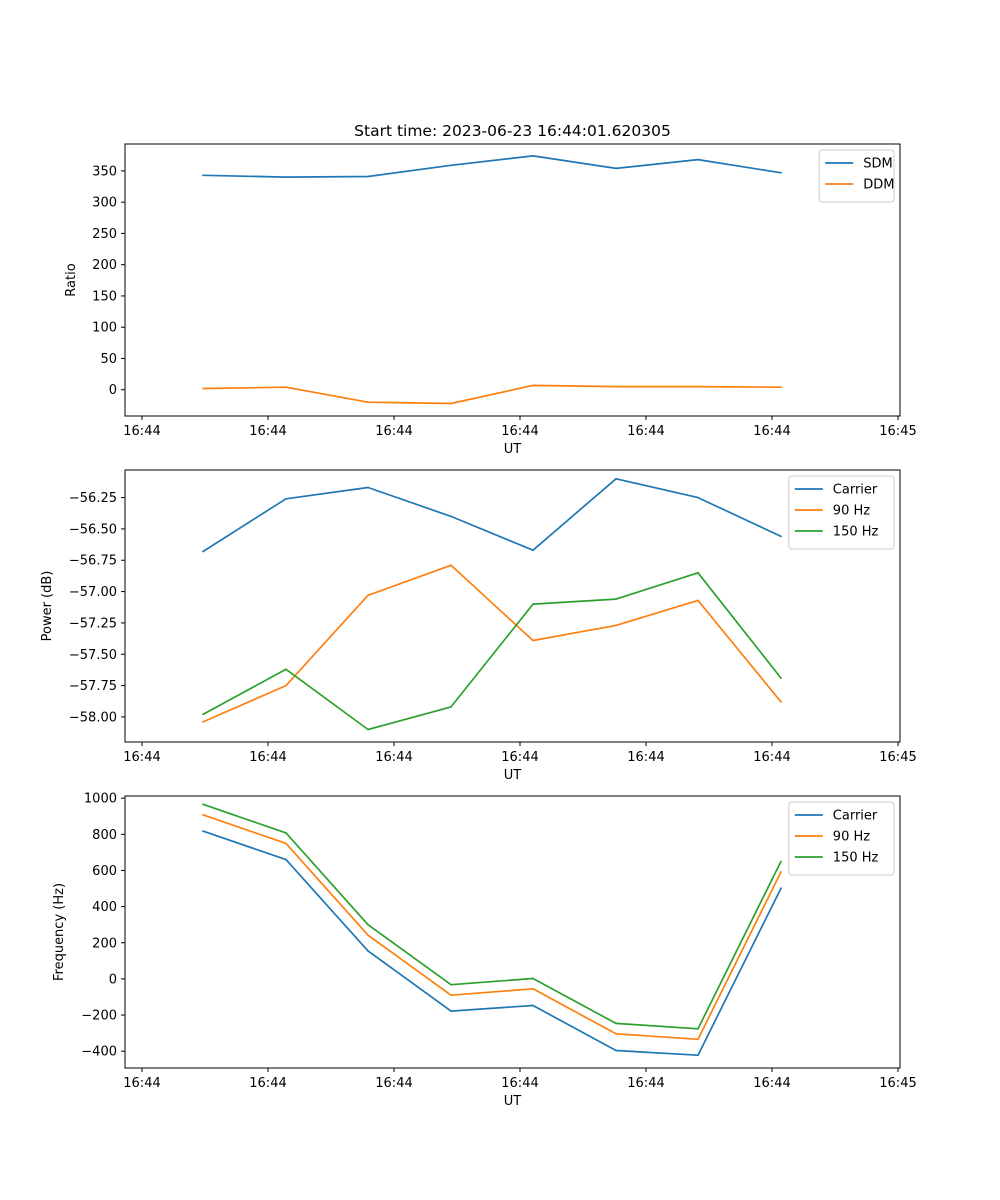 This screenshot has width=1000, height=1200. What do you see at coordinates (877, 164) in the screenshot?
I see `legend-label: SDM` at bounding box center [877, 164].